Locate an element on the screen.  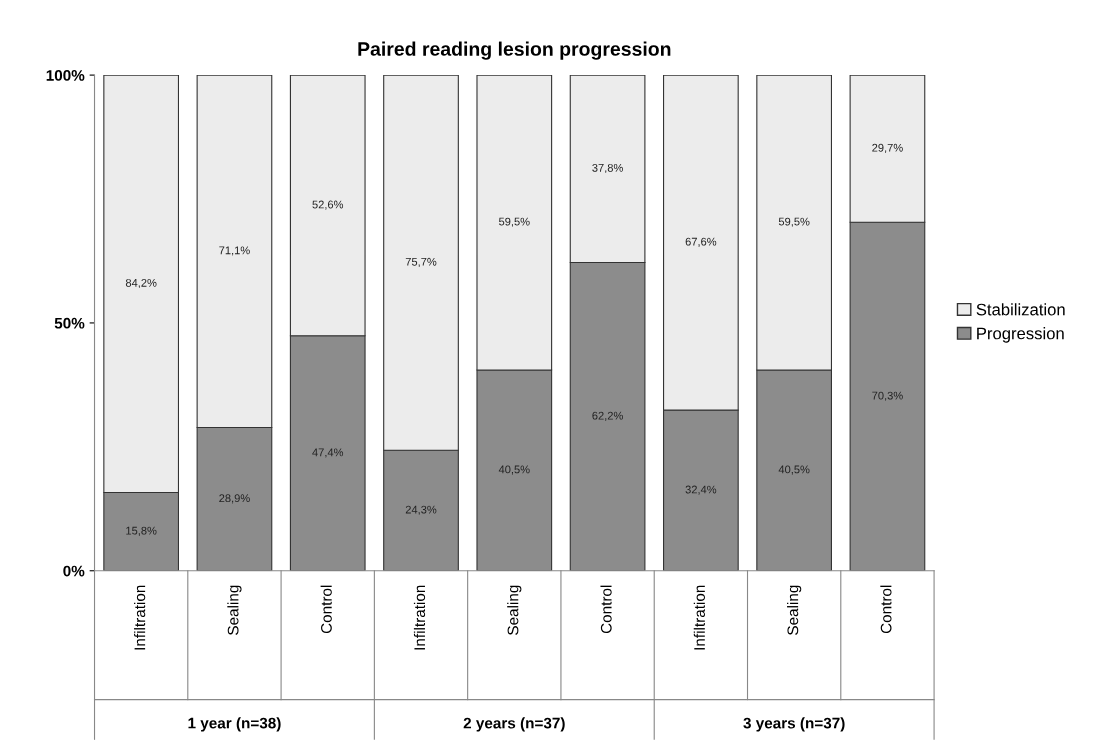
data-label: 75,7% is located at coordinates (421, 262).